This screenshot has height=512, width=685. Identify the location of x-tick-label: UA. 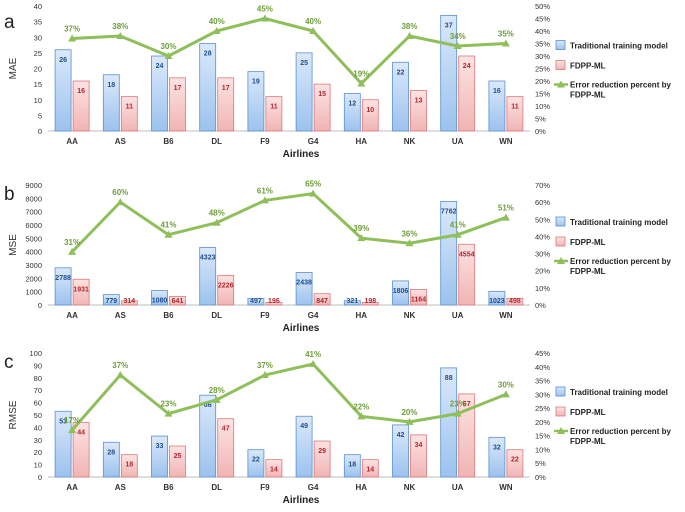
(458, 141).